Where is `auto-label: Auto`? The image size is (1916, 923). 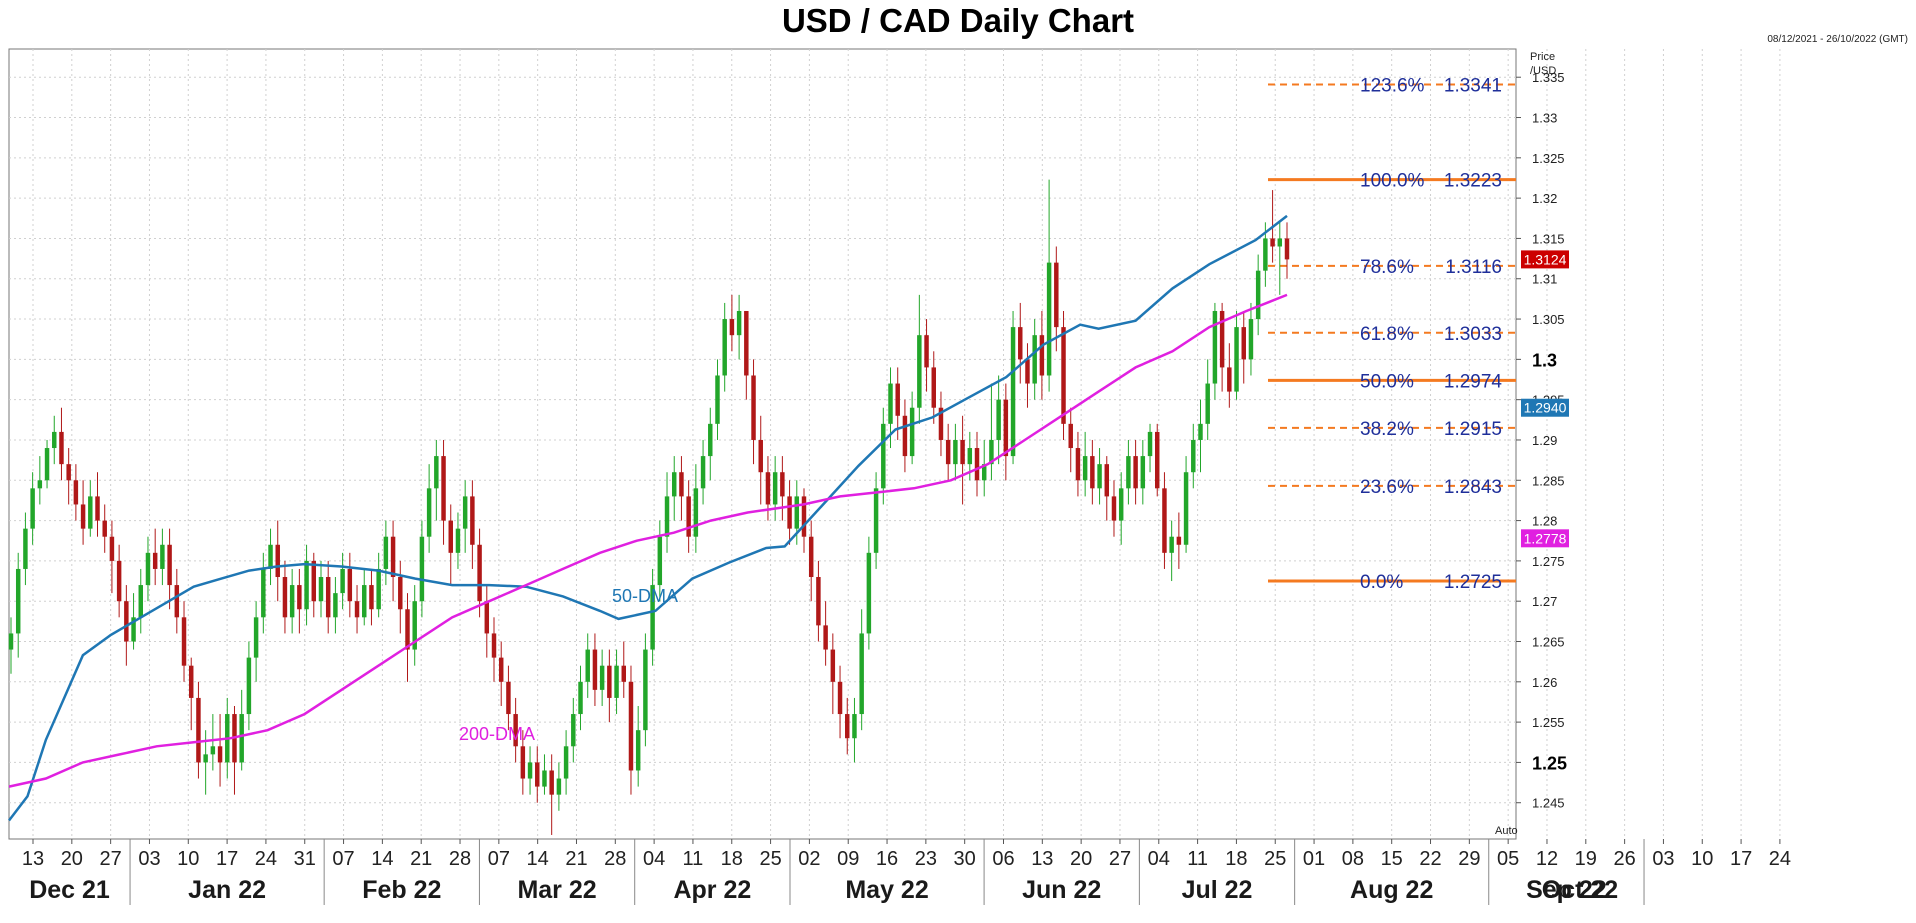
auto-label: Auto is located at coordinates (1506, 831).